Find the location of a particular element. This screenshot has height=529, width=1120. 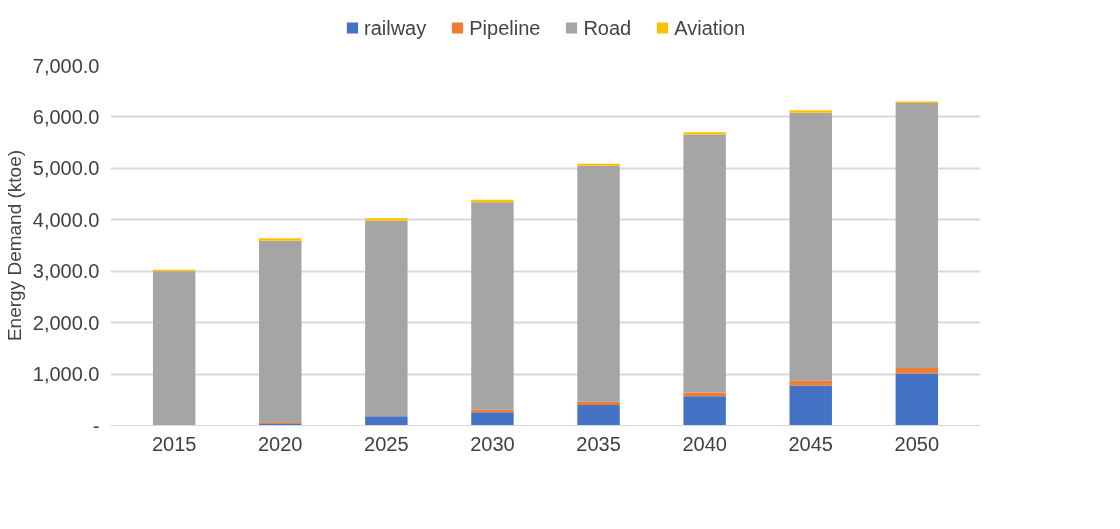

y-tick-label: 7,000.0 is located at coordinates (66, 65).